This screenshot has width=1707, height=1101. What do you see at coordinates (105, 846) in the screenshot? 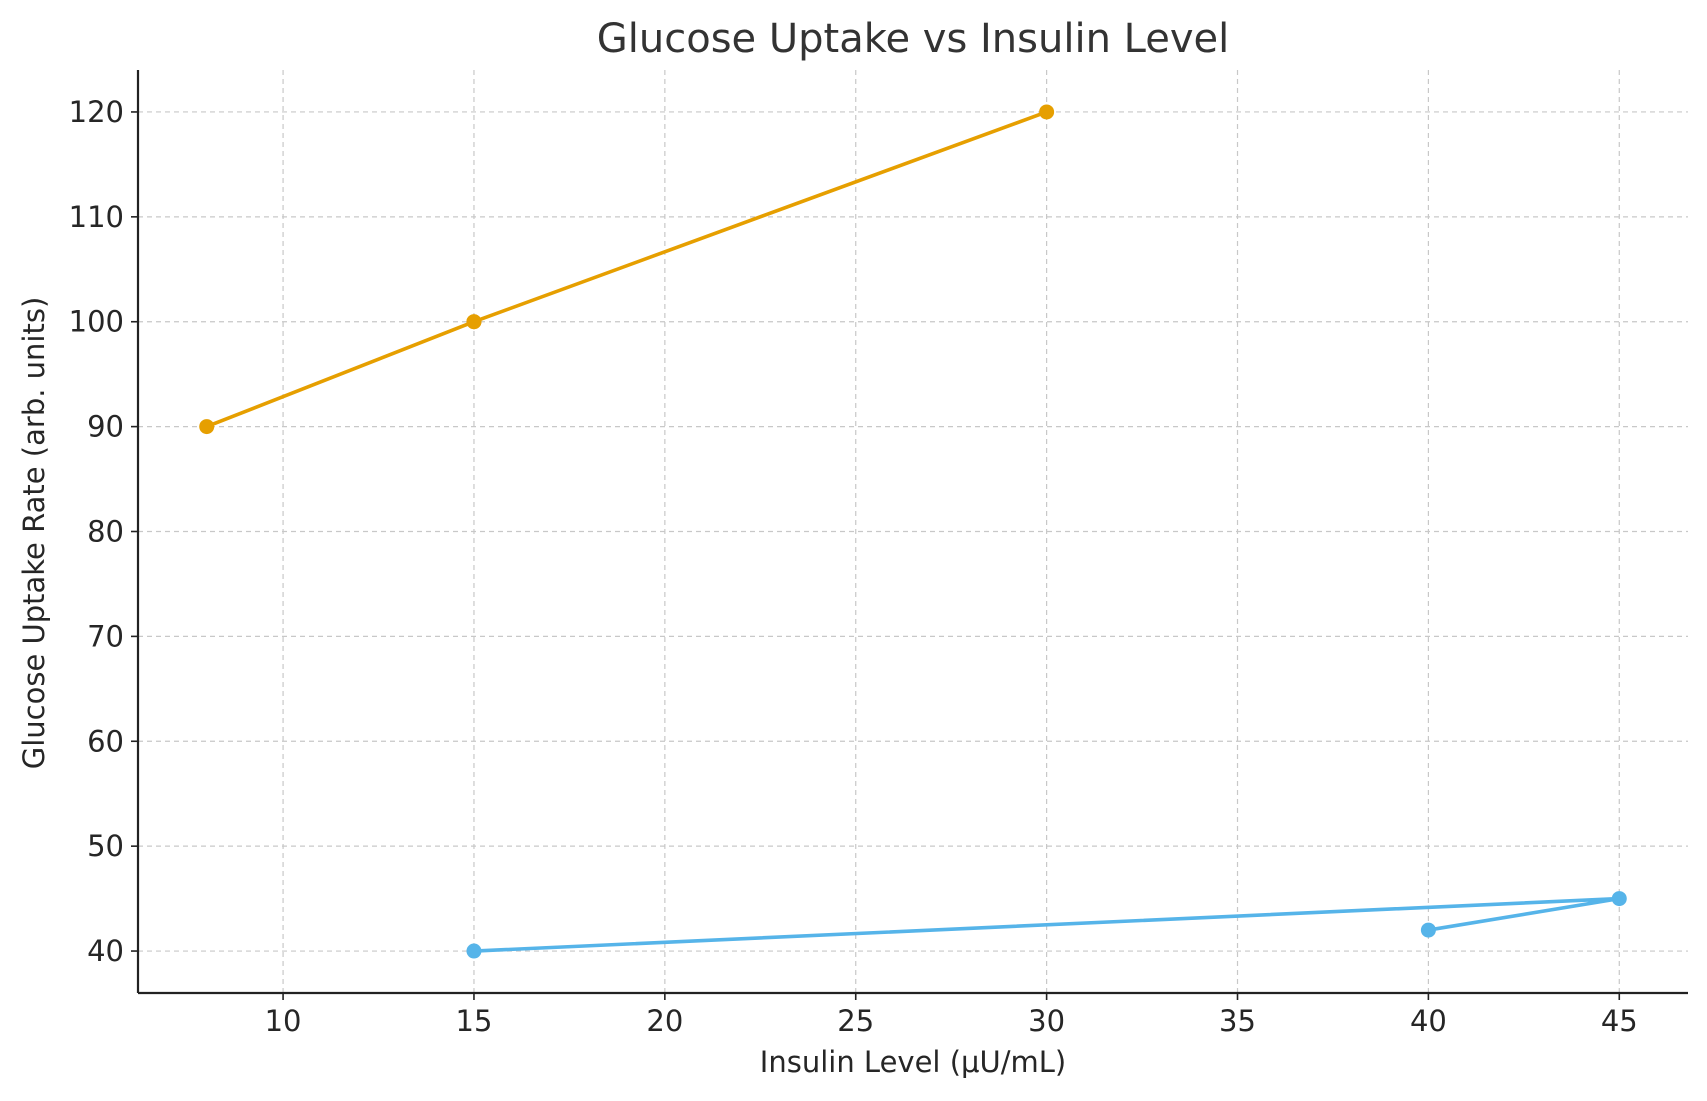
I see `y-tick-label-50: 50` at bounding box center [105, 846].